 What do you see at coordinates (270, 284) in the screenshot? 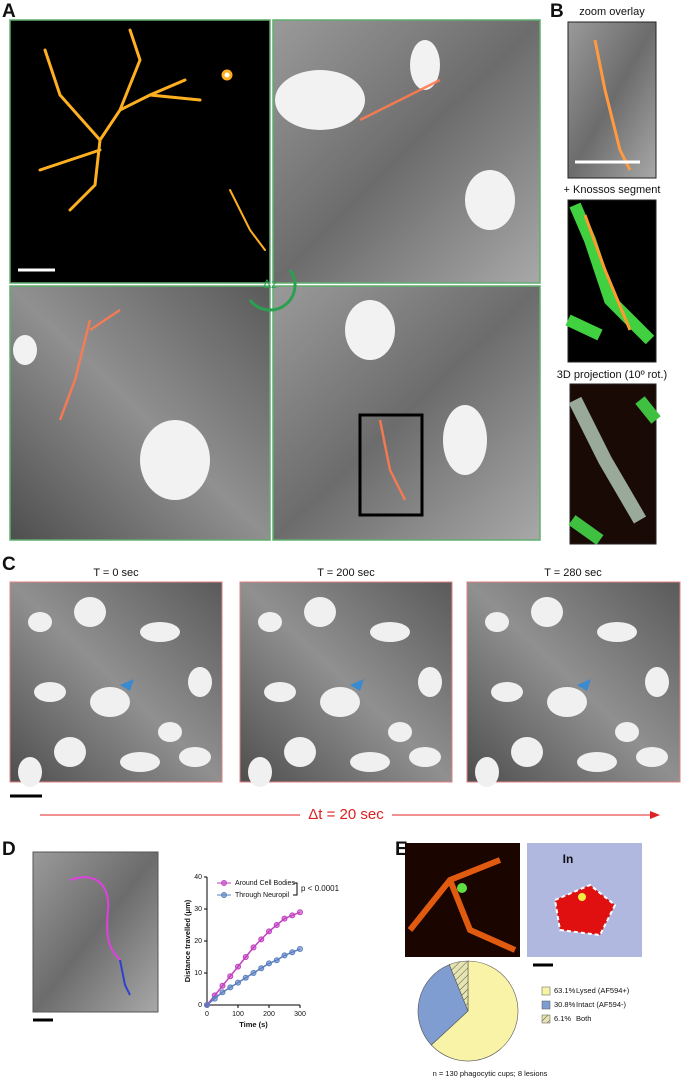
I see `rotation-label: Δz` at bounding box center [270, 284].